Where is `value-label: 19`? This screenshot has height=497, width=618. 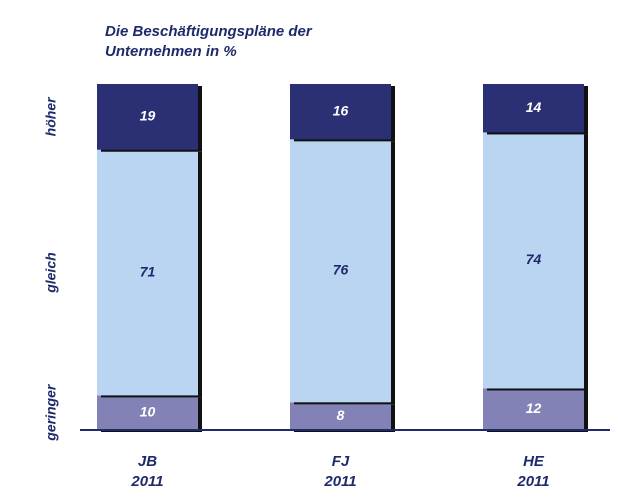
value-label: 19 is located at coordinates (148, 116).